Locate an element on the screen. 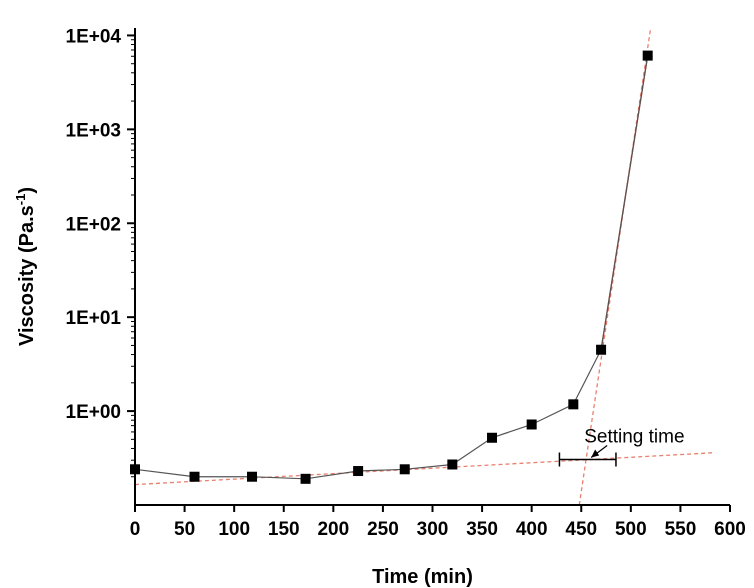 This screenshot has height=588, width=754. y-tick-label: 1E+03 is located at coordinates (93, 130).